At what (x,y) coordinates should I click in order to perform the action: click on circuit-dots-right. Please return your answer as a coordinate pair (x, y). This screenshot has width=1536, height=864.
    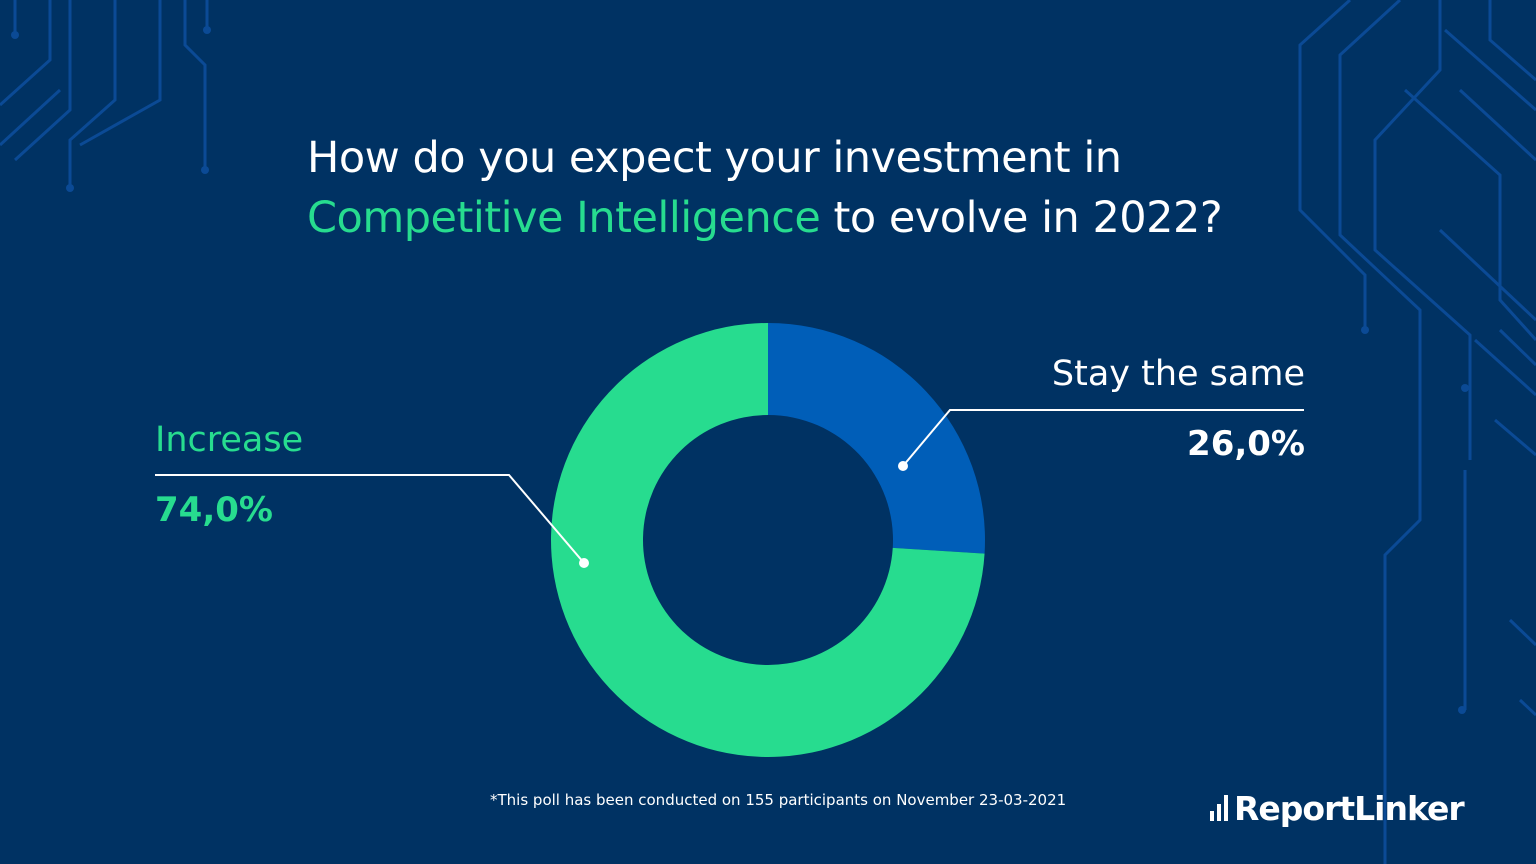
    Looking at the image, I should click on (1415, 520).